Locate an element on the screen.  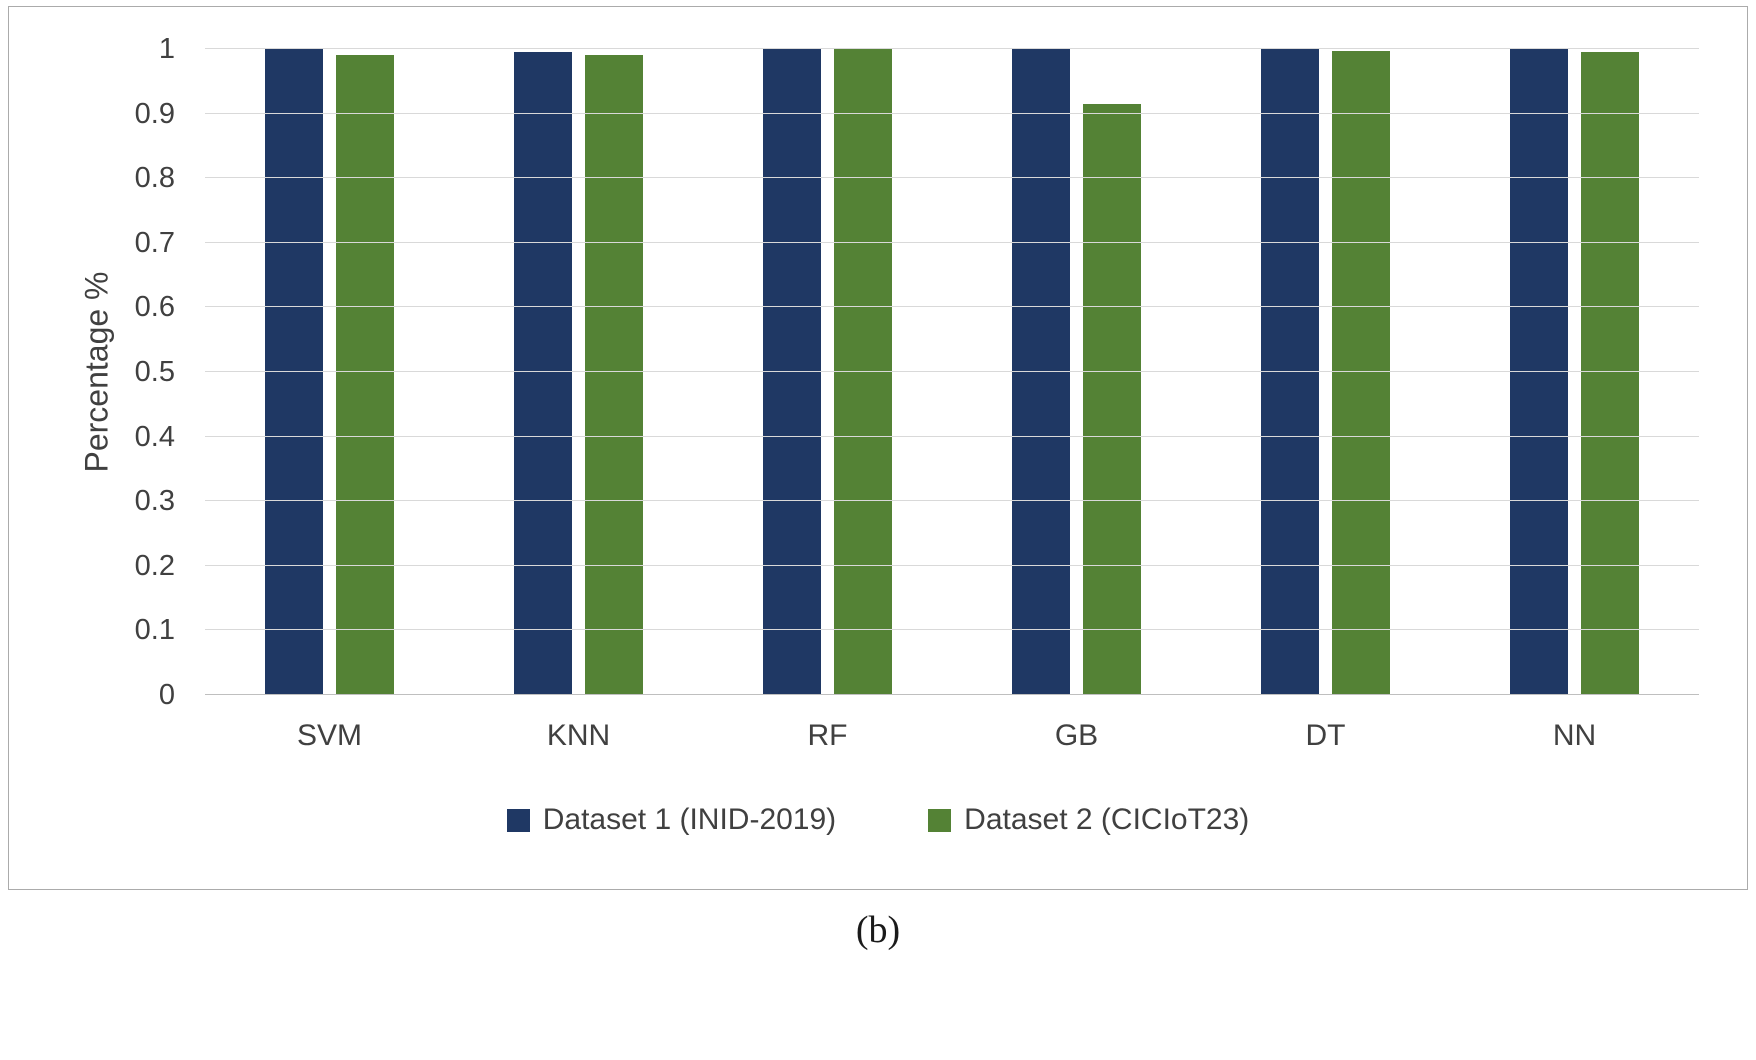
legend-item: Dataset 2 (CICIoT23) is located at coordinates (1088, 820).